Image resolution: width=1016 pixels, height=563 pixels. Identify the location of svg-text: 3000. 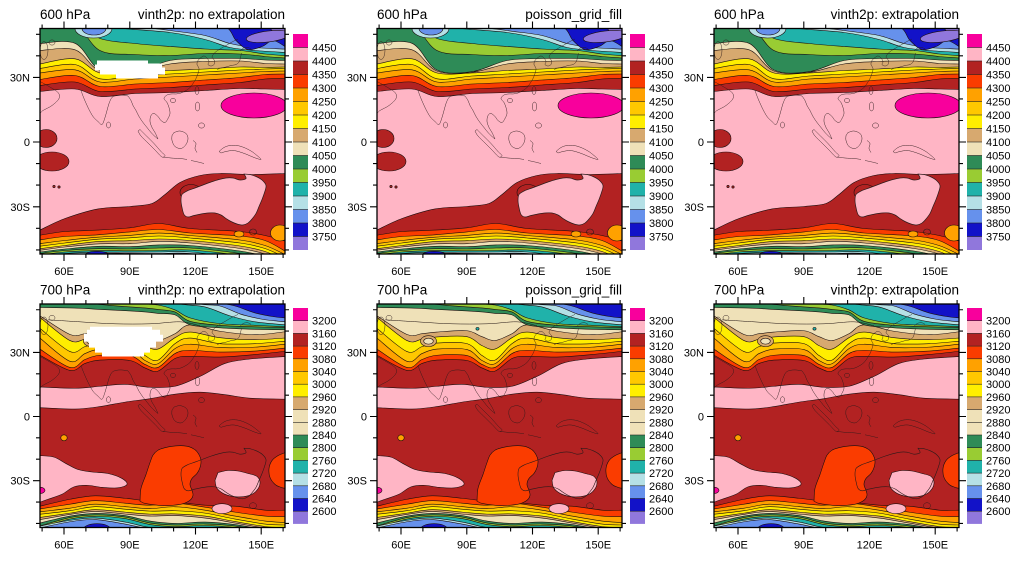
(324, 385).